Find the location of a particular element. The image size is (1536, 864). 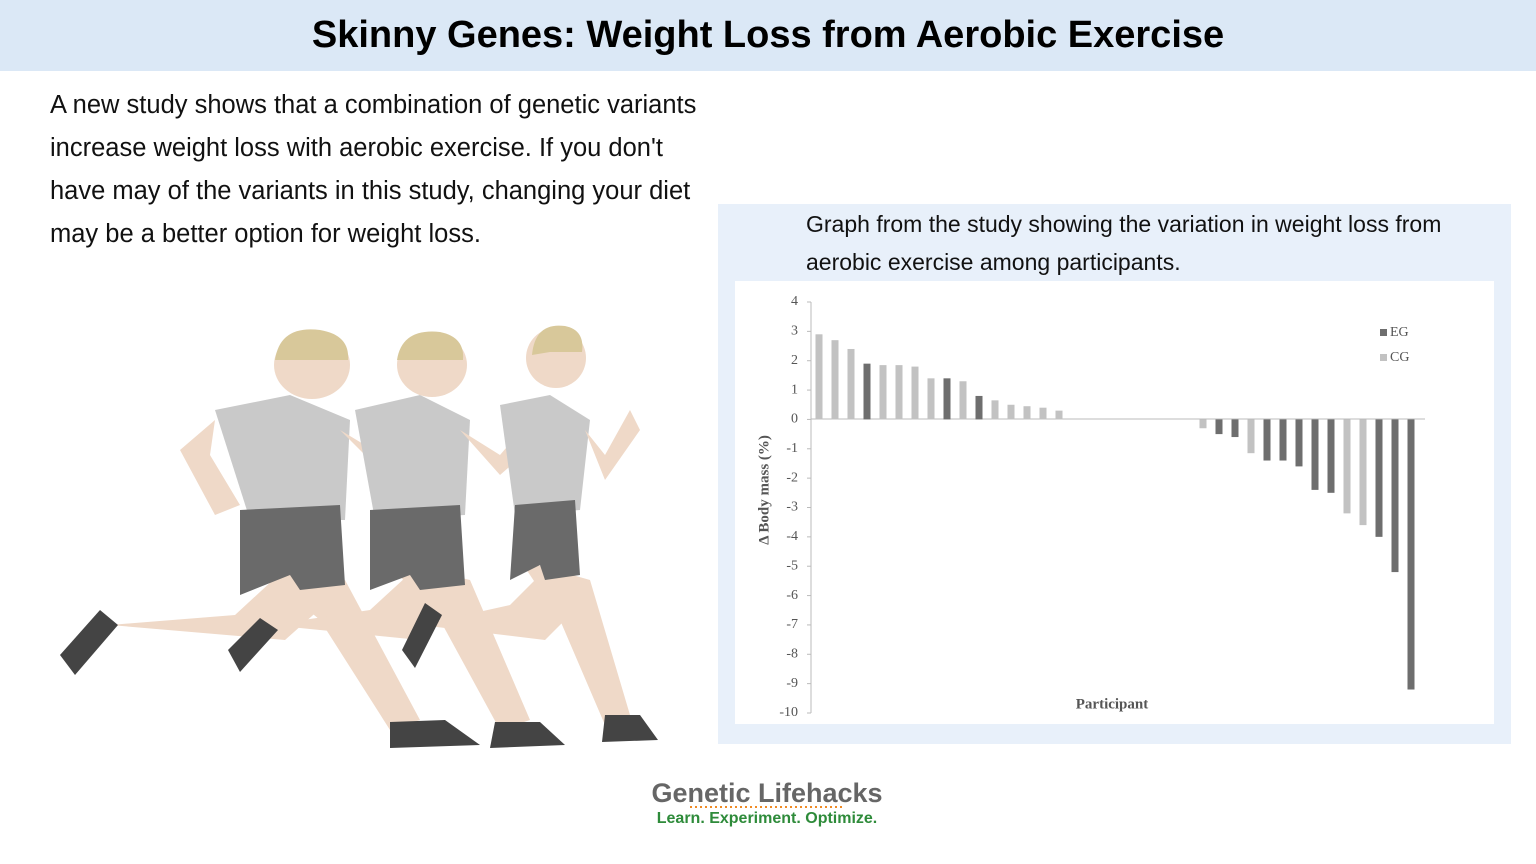

y-tick-label: -3 is located at coordinates (792, 507).